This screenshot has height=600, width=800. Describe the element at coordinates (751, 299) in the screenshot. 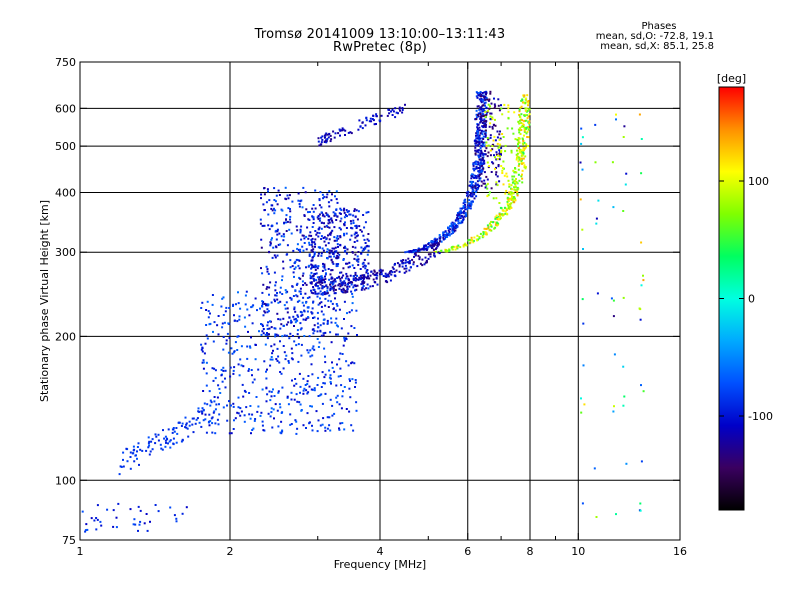

I see `colorbar-tick-label: 0` at that location.